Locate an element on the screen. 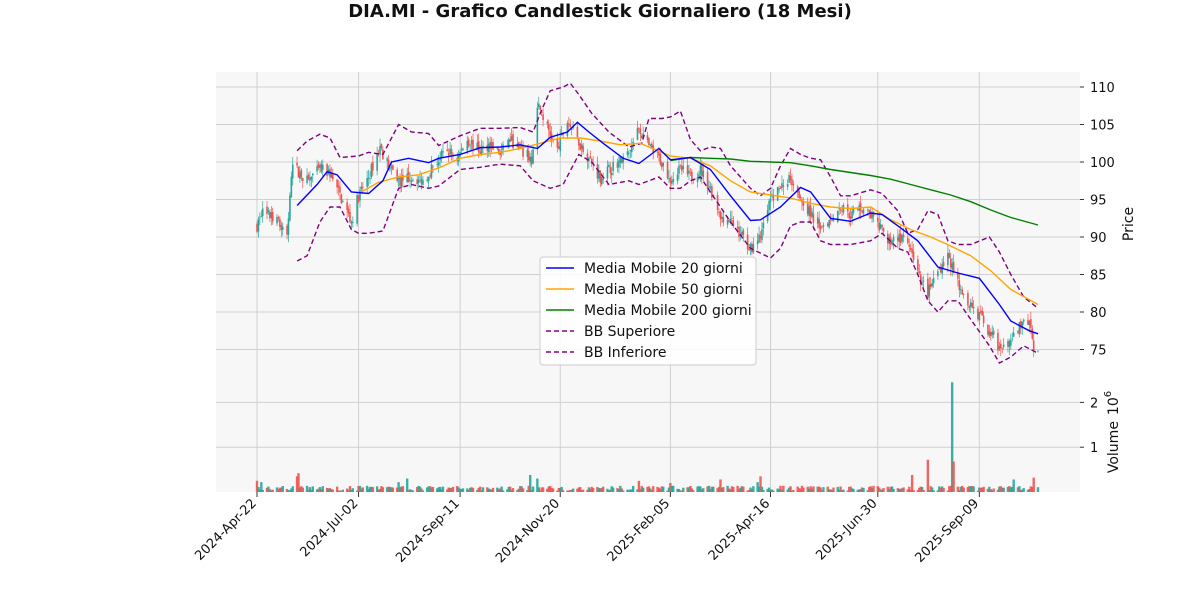 Image resolution: width=1200 pixels, height=604 pixels. legend-label-bb-lower: BB Inferiore is located at coordinates (625, 353).